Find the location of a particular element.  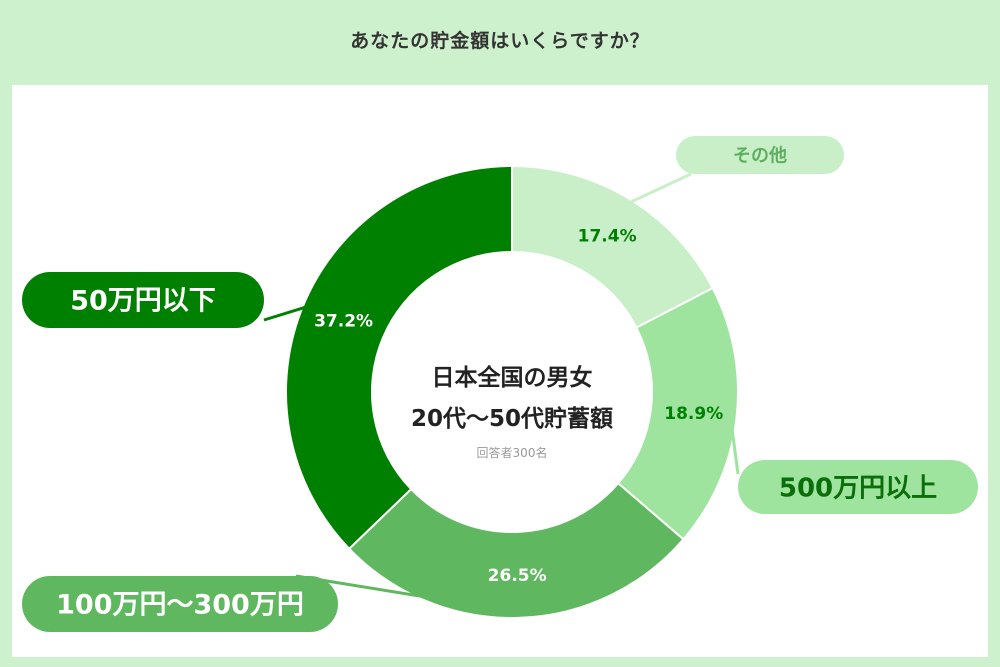

center-subtitle: 20代〜50代貯蓄額 is located at coordinates (512, 418).